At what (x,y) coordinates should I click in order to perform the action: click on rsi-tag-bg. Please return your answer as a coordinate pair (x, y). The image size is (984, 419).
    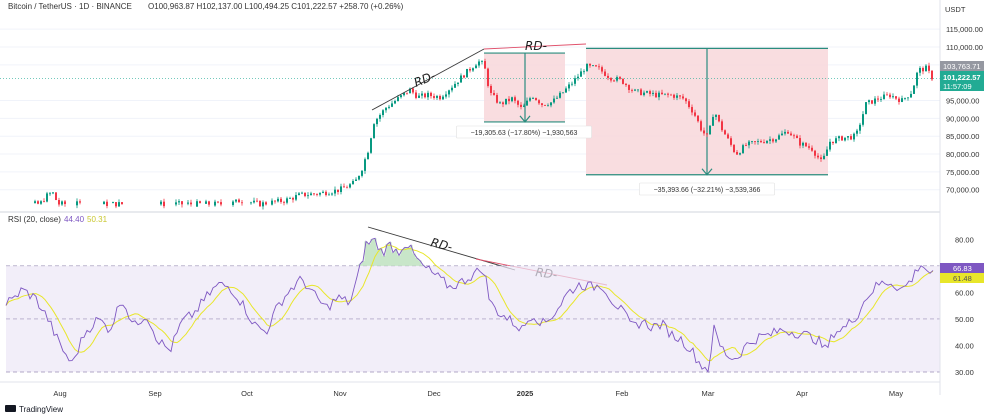
    Looking at the image, I should click on (962, 268).